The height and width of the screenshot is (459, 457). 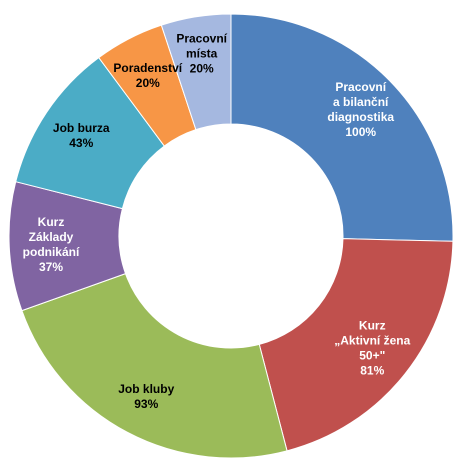 I want to click on slice-value-0: 100%, so click(x=360, y=132).